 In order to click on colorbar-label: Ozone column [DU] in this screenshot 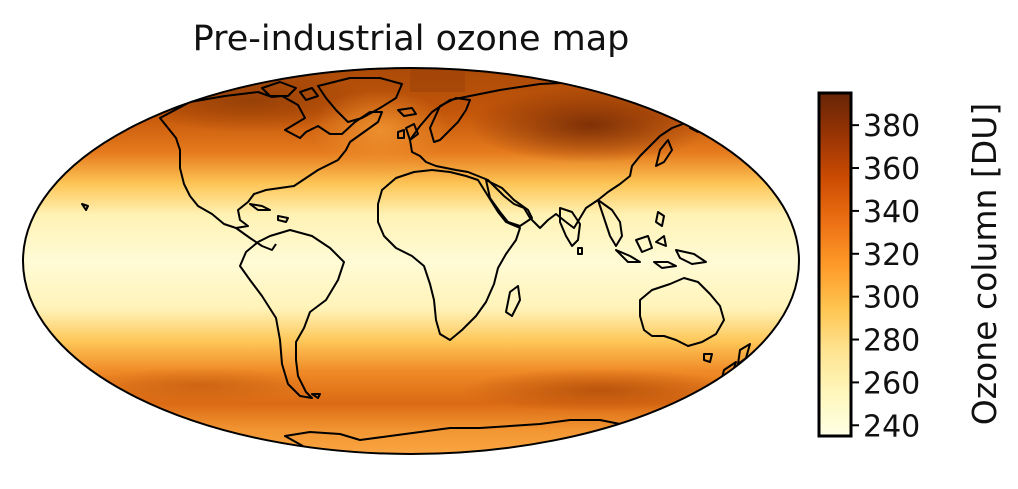, I will do `click(984, 264)`.